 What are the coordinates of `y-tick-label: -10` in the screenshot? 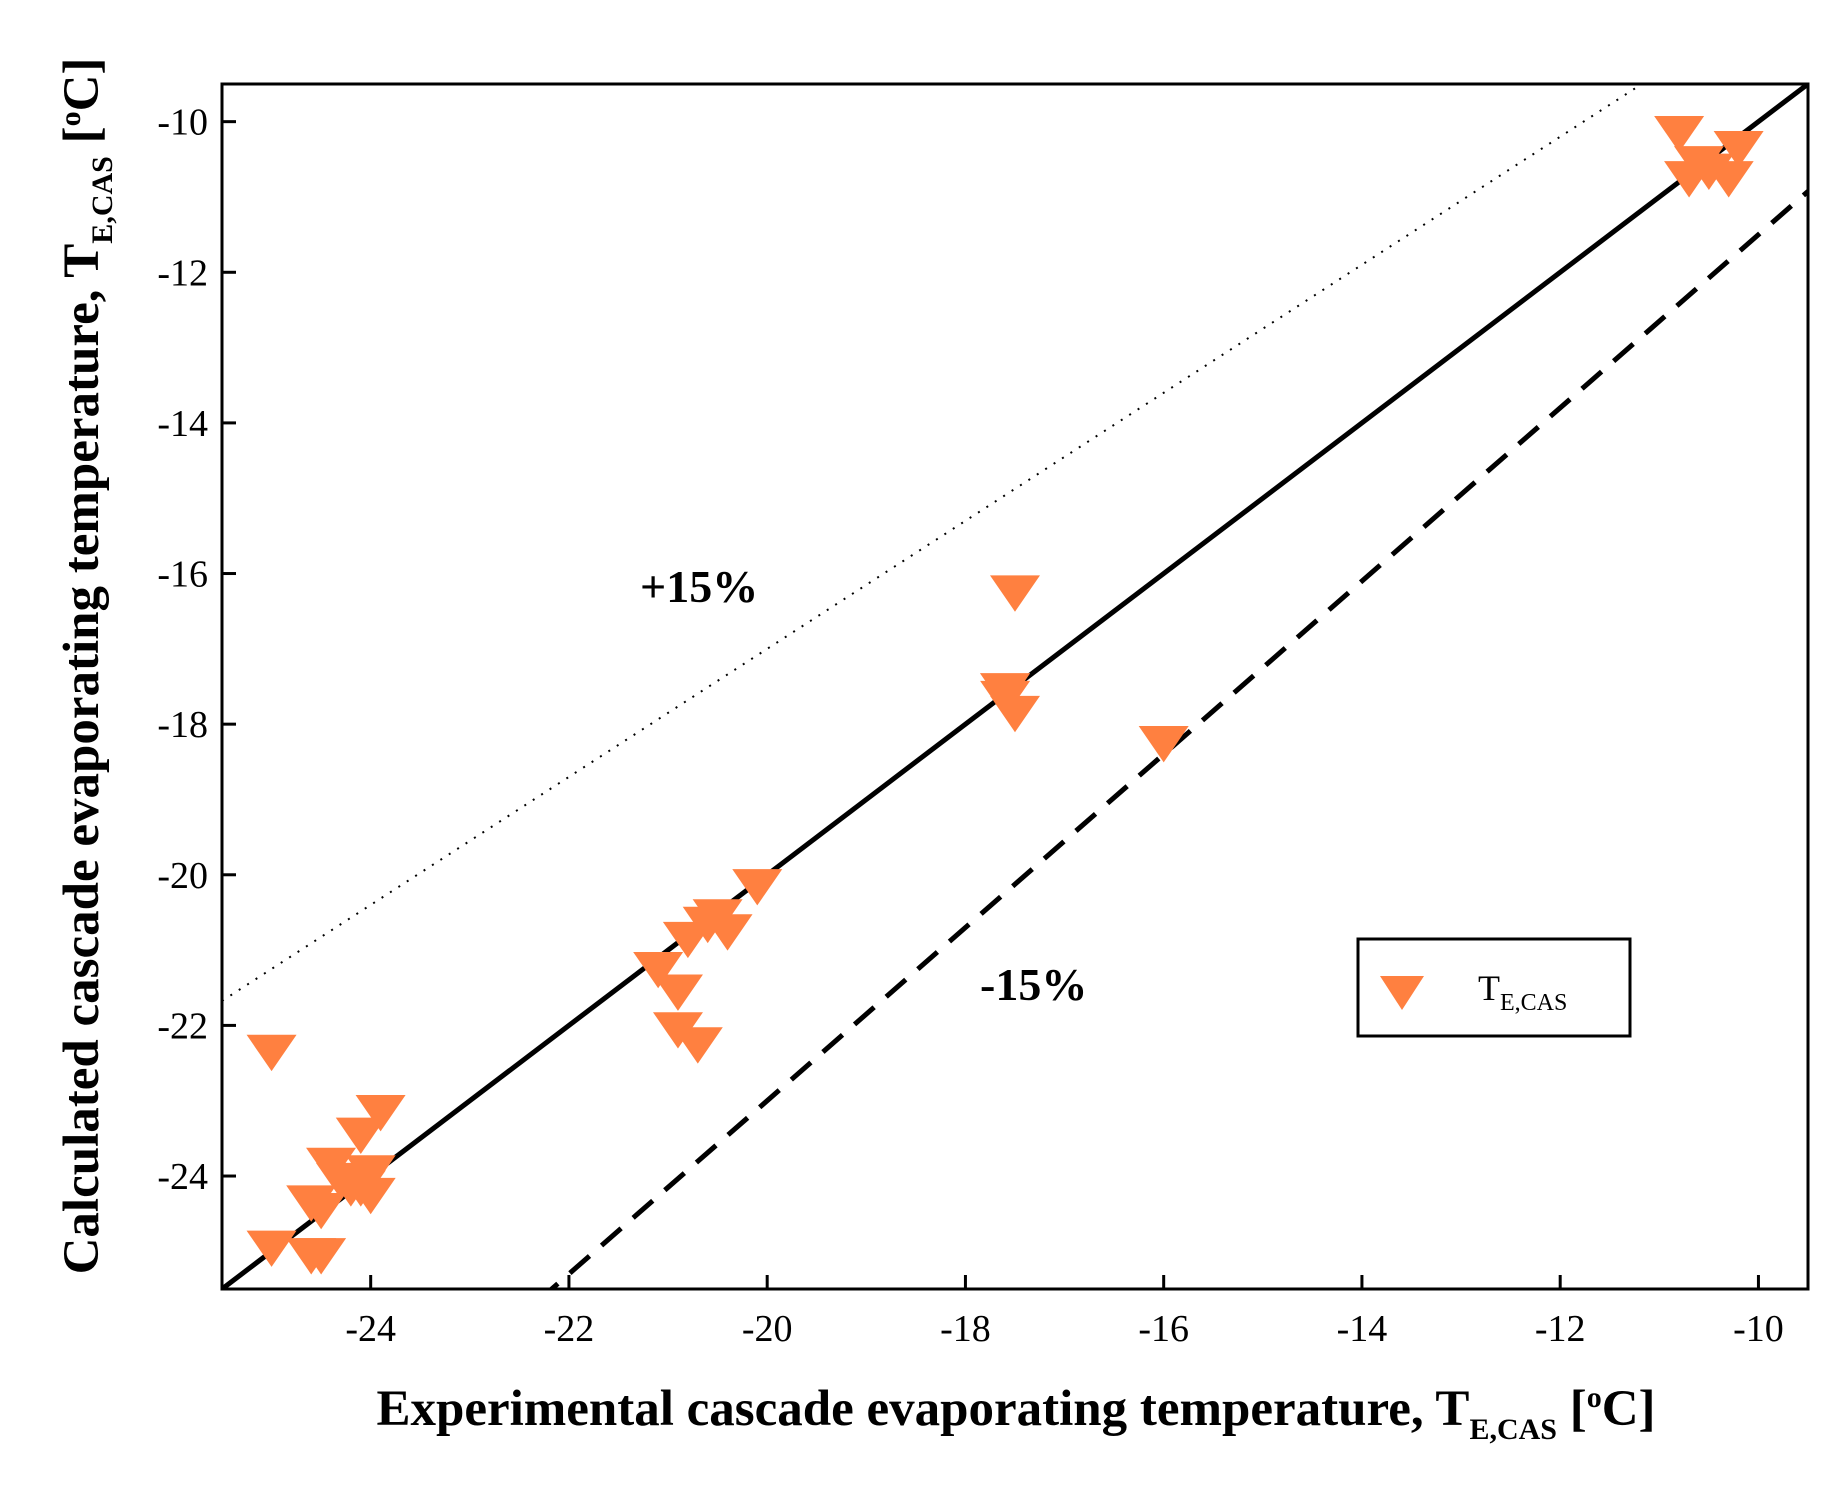 It's located at (182, 123).